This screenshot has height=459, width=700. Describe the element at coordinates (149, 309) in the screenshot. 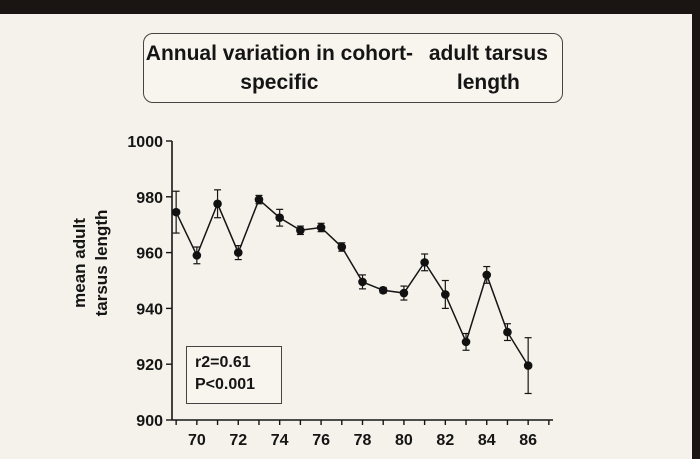

I see `y-tick-label: 940` at that location.